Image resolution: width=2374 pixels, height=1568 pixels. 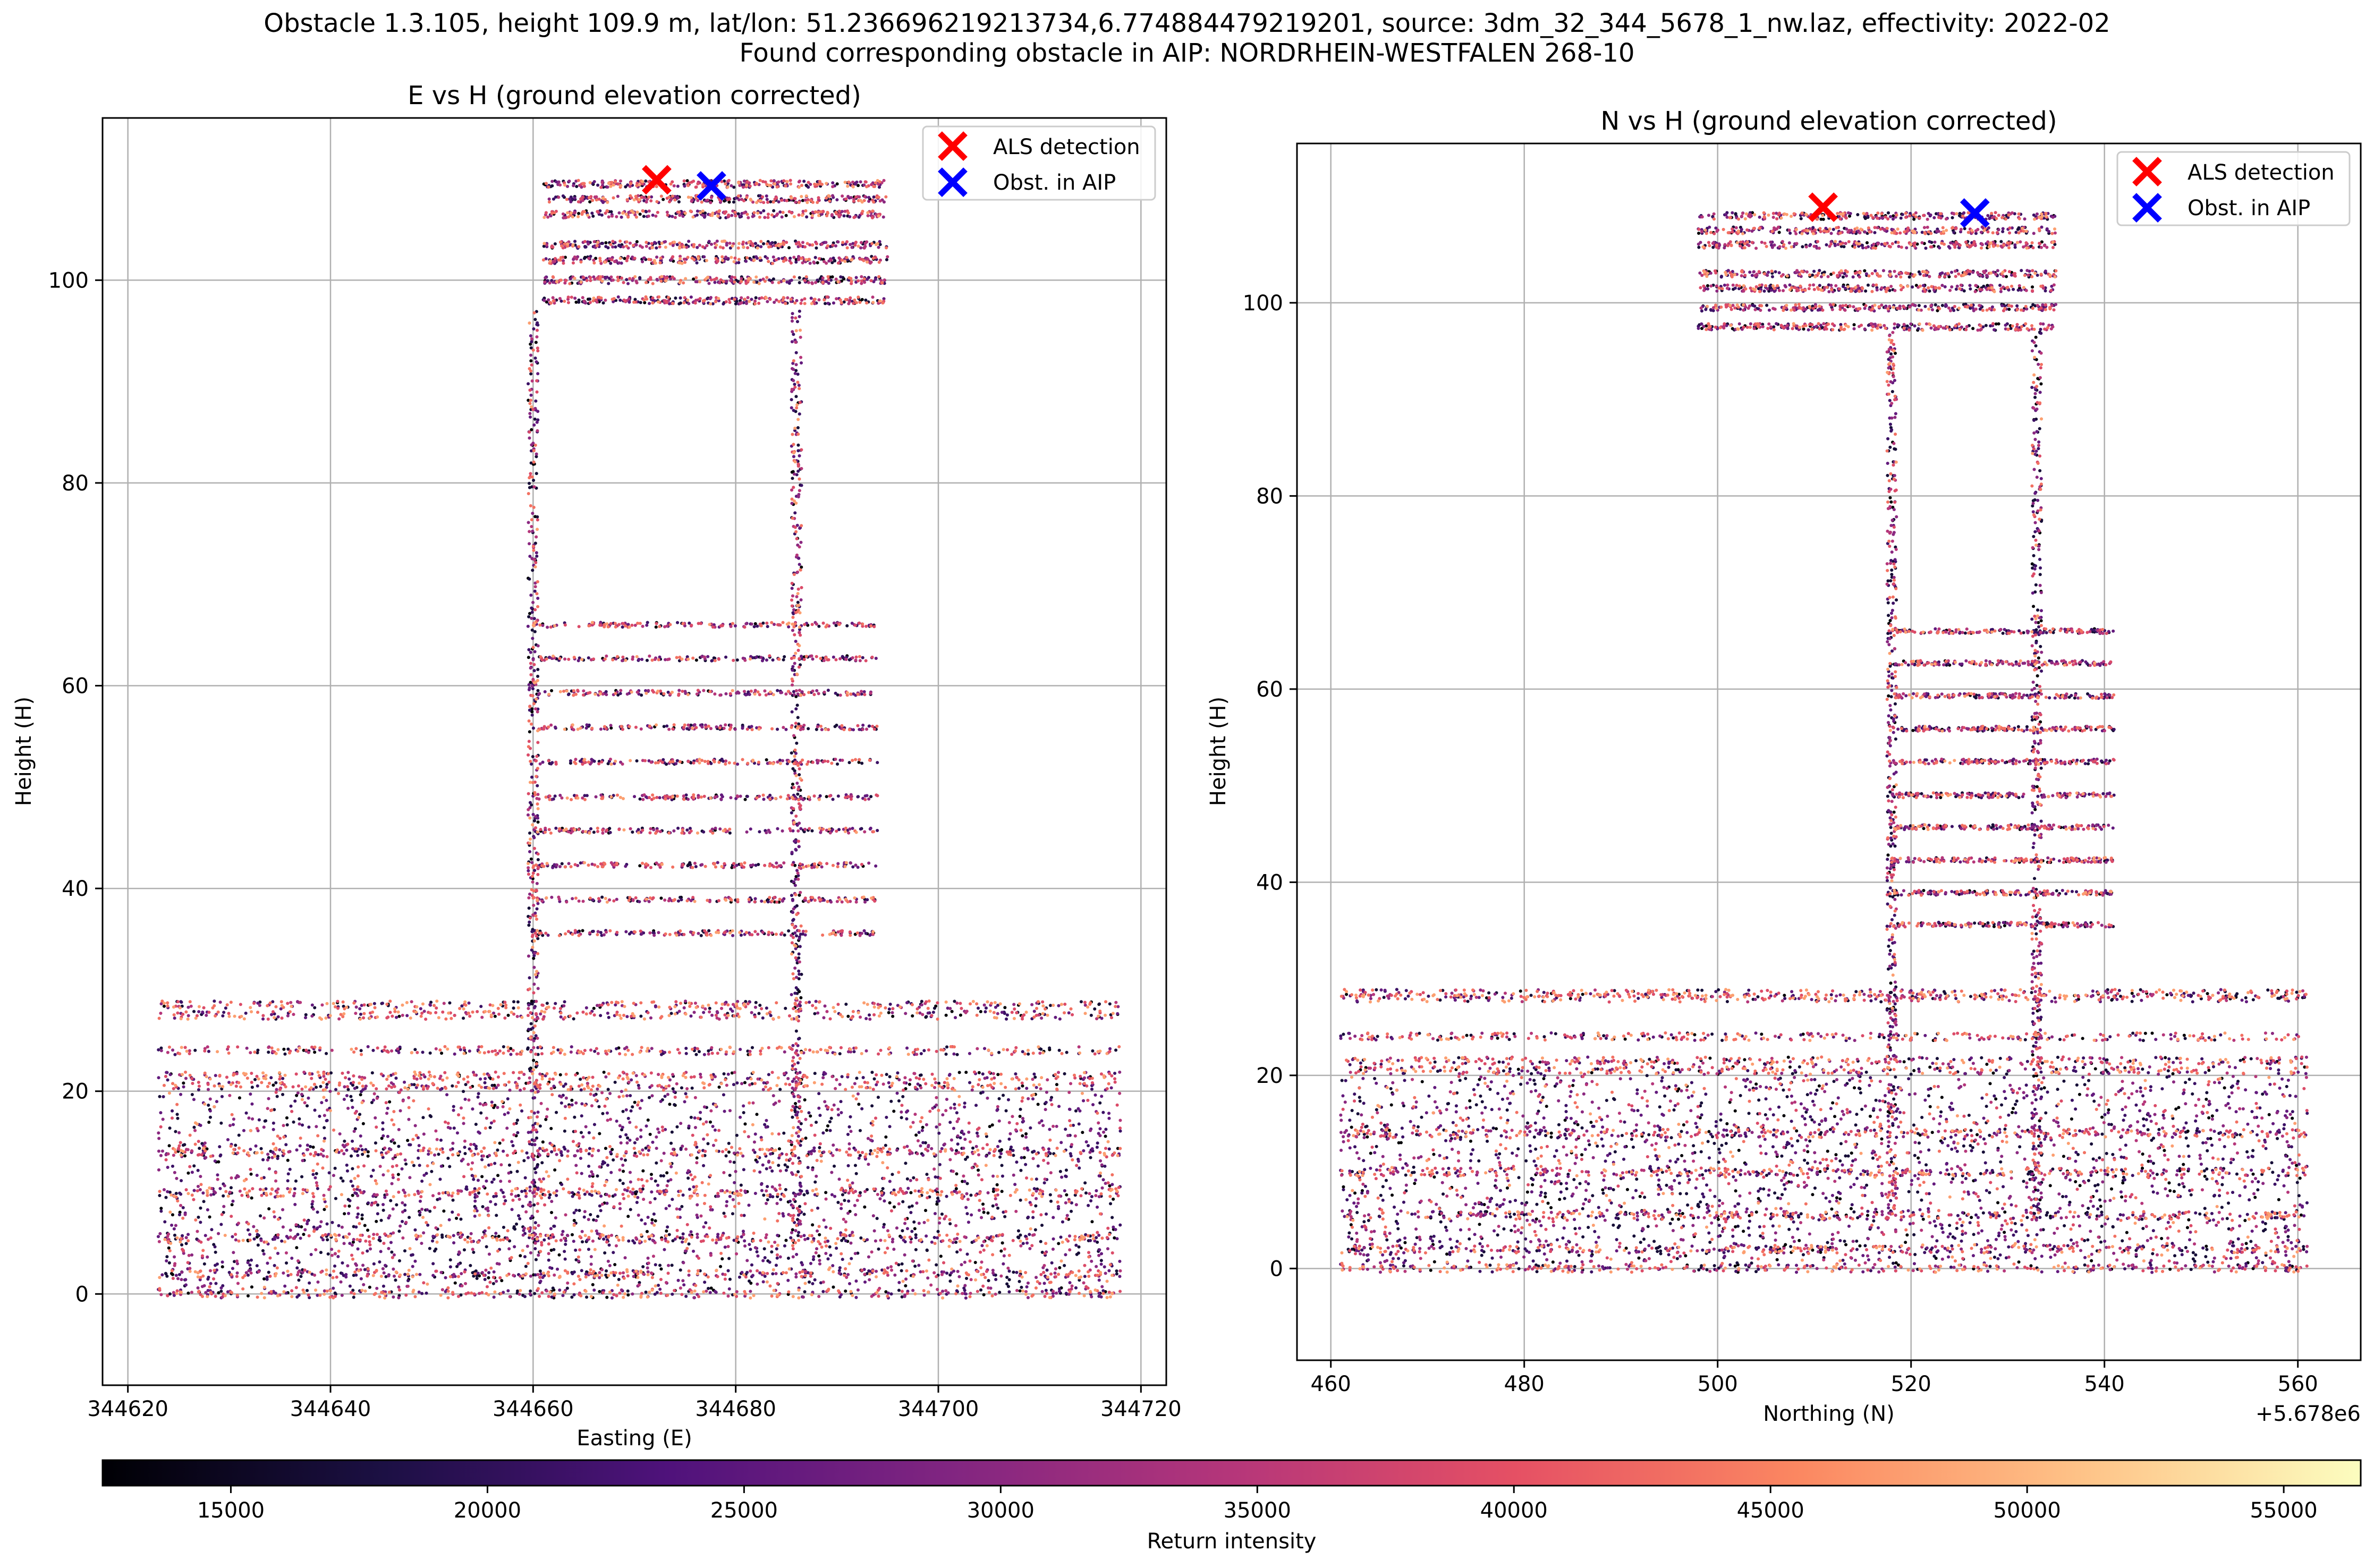 What do you see at coordinates (938, 1409) in the screenshot?
I see `x-tick-label: 344700` at bounding box center [938, 1409].